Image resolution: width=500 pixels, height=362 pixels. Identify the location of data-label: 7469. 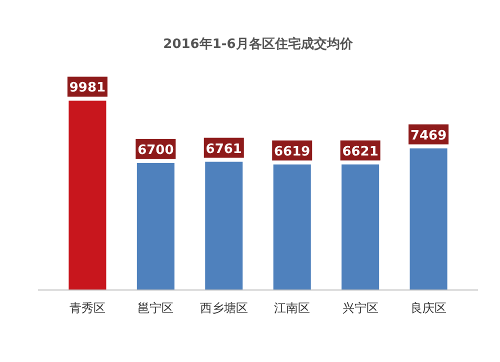
(428, 136).